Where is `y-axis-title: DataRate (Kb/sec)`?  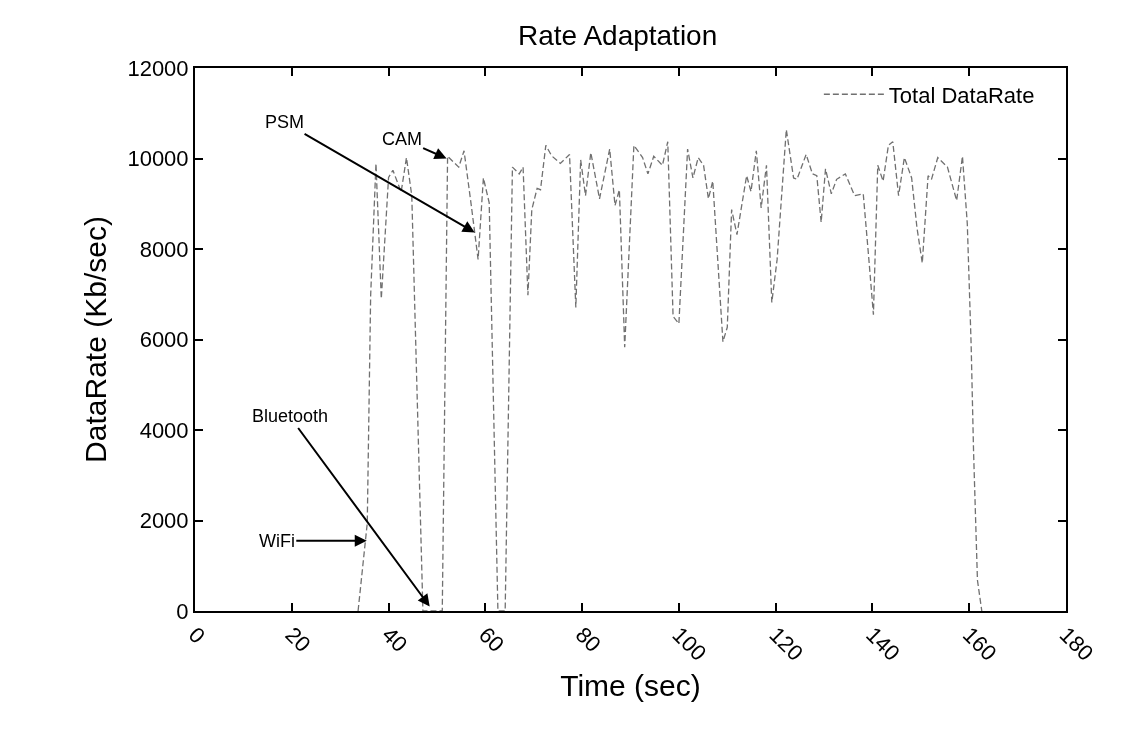 y-axis-title: DataRate (Kb/sec) is located at coordinates (95, 339).